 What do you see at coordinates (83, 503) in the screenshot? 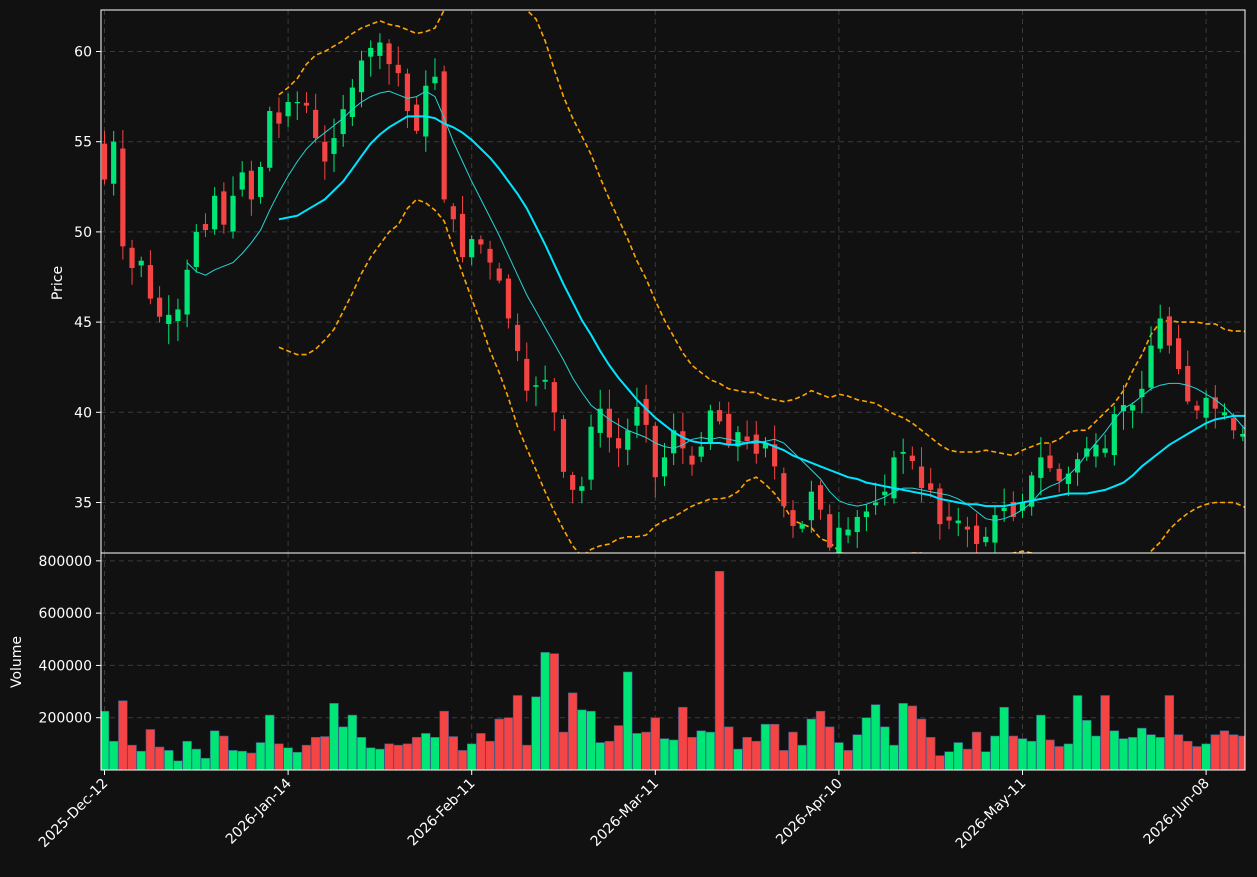
I see `price-tick-label: 35` at bounding box center [83, 503].